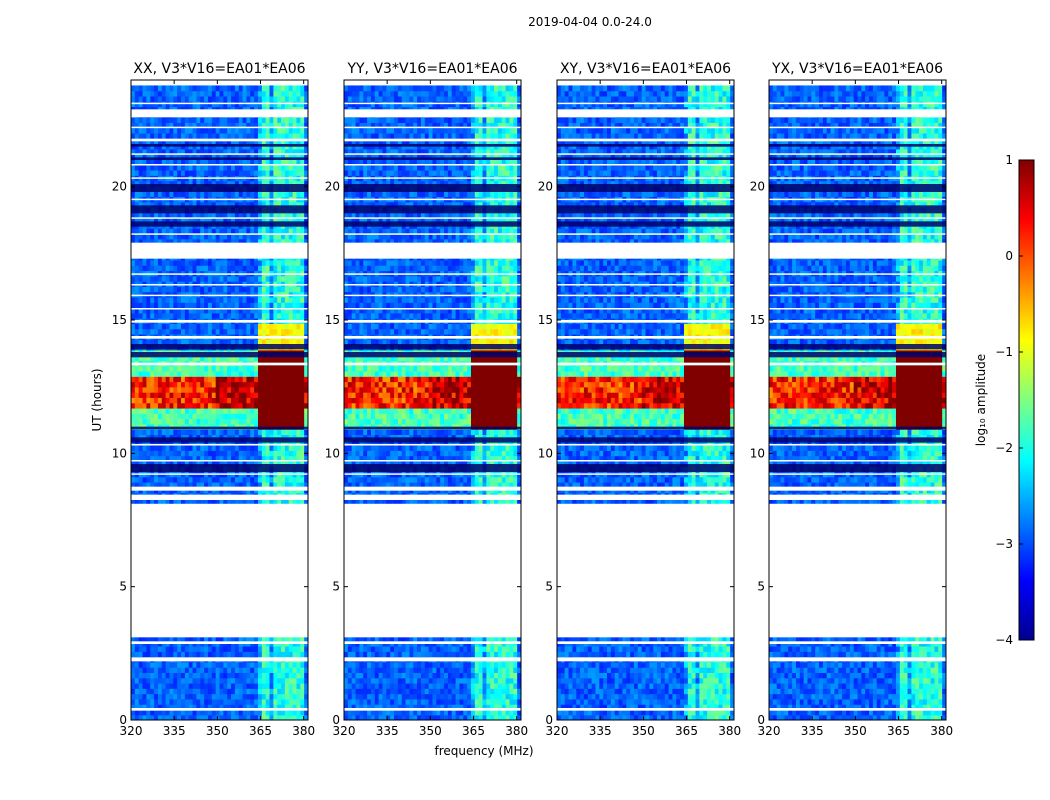 The width and height of the screenshot is (1050, 800). I want to click on colorbar: 1 0 −1 −2 −3 −4 log₁₀ amplitude, so click(1004, 400).